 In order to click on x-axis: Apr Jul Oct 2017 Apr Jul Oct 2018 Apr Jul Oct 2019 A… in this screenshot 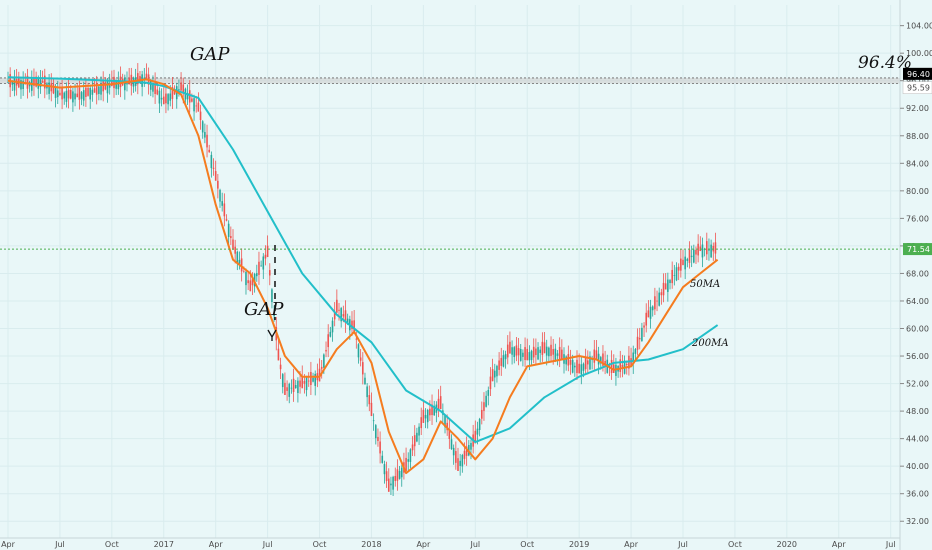, I will do `click(450, 543)`.